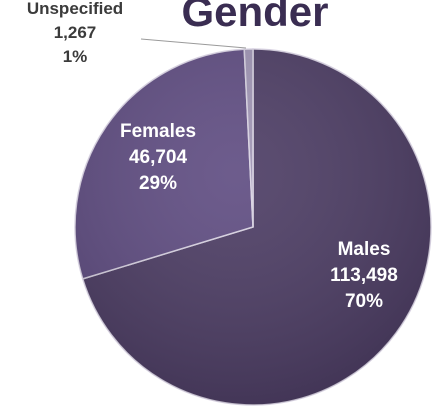 The height and width of the screenshot is (411, 437). I want to click on slice-label-females: Females 46,704 29%, so click(158, 157).